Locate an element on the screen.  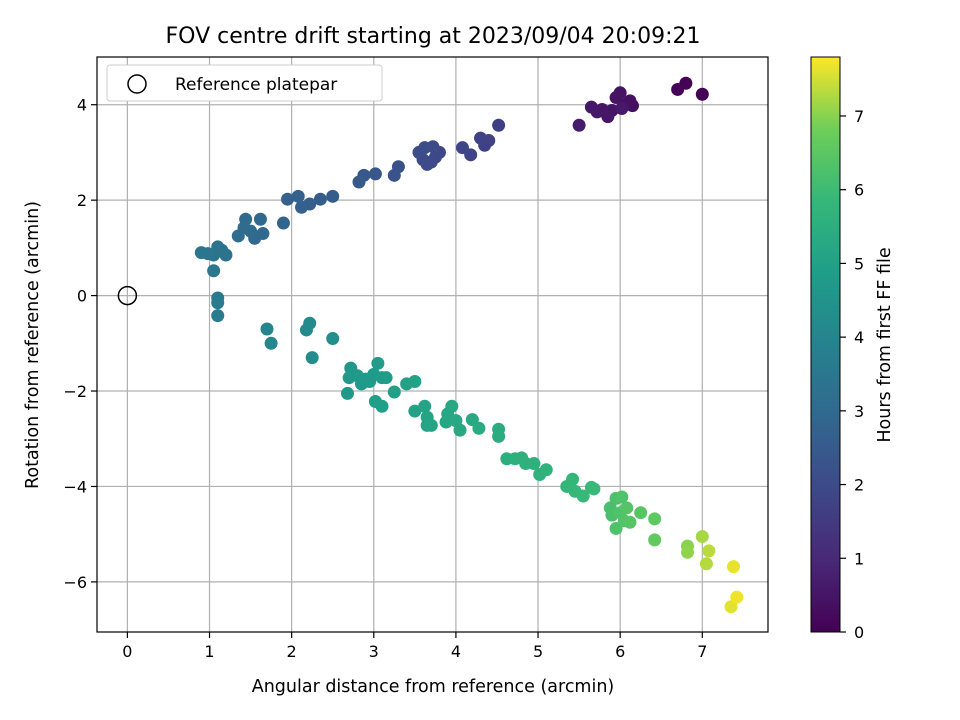
y-tick-label: −4 is located at coordinates (75, 486).